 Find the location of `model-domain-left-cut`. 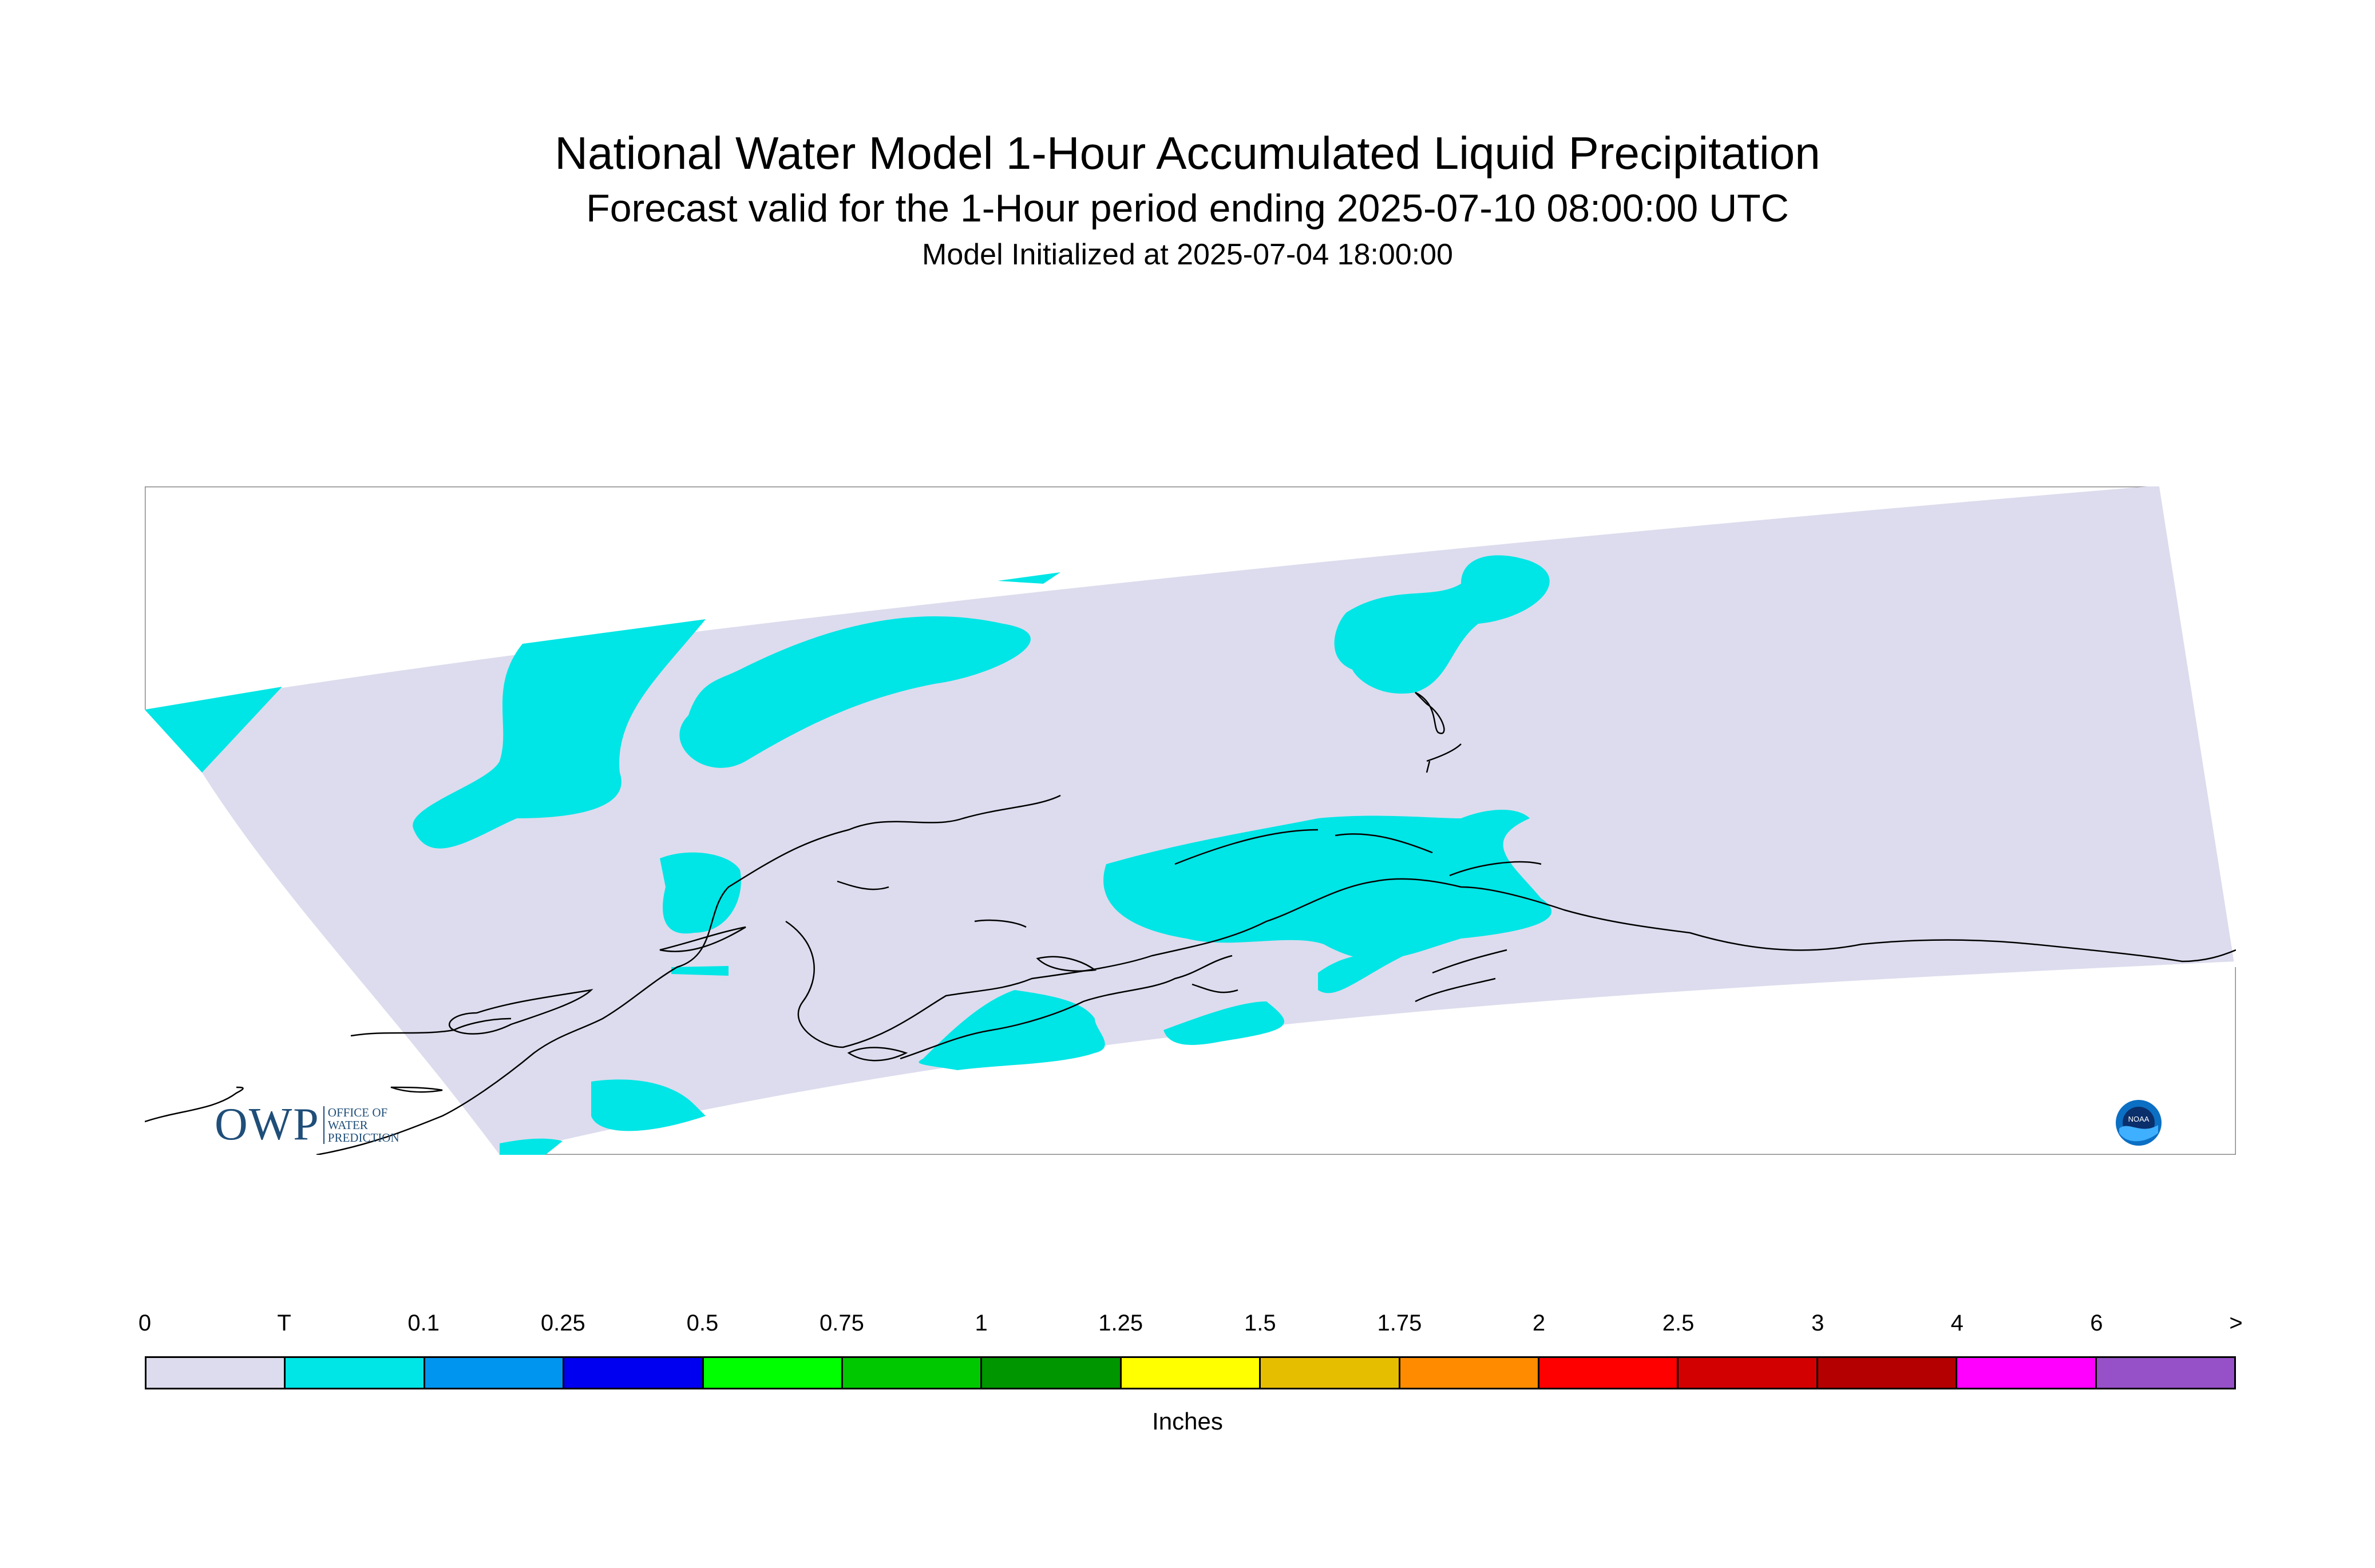

model-domain-left-cut is located at coordinates (323, 932).